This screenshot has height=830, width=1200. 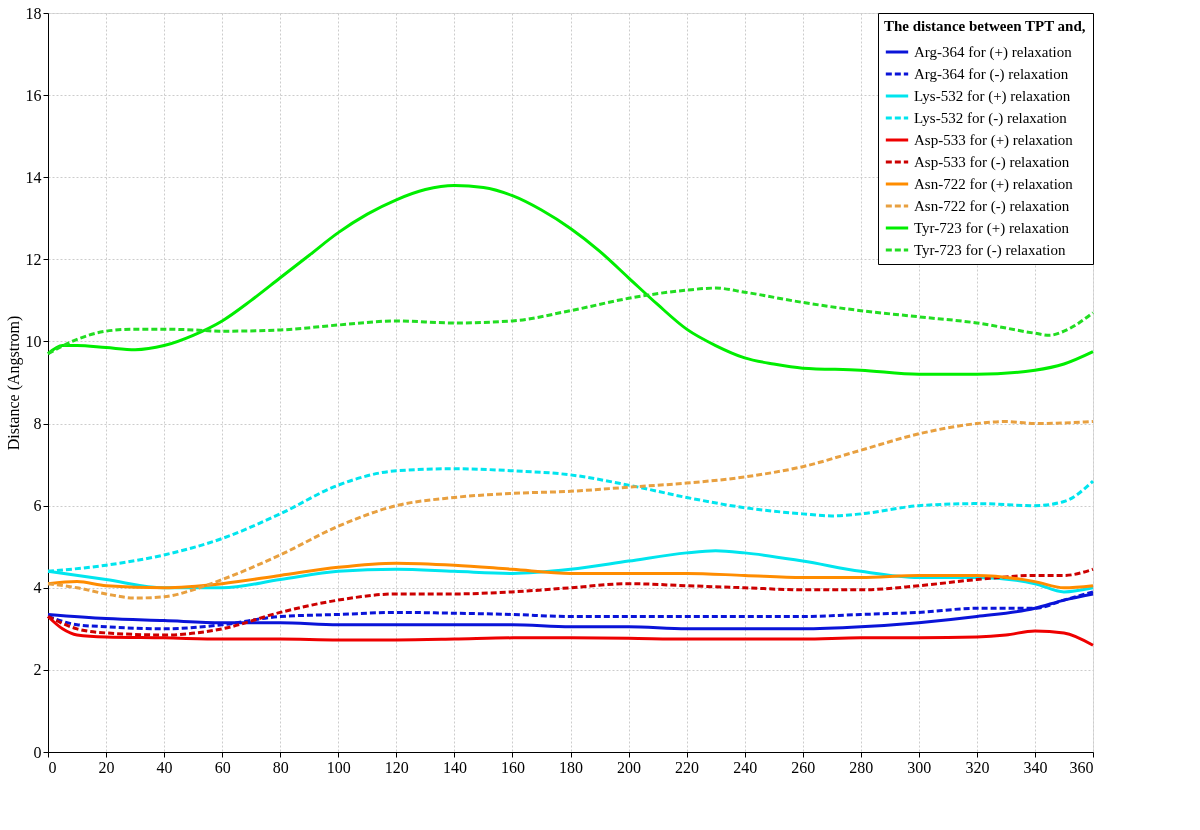 I want to click on x-tick-label: 220, so click(x=687, y=767).